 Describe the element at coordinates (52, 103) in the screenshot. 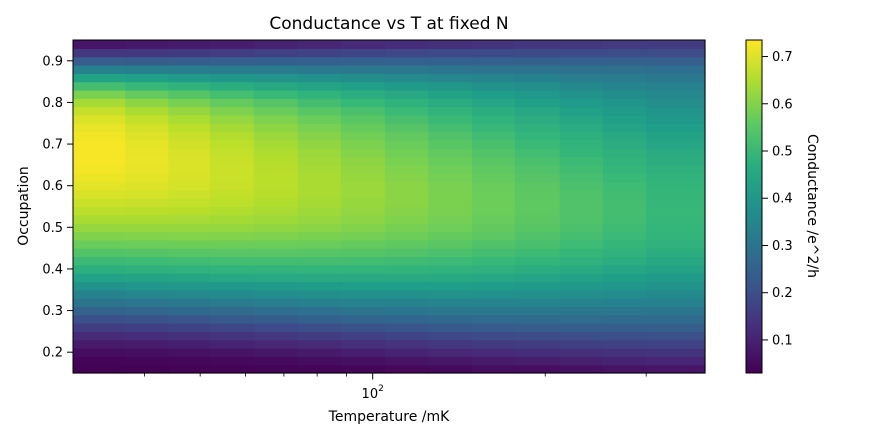

I see `y-tick-label: 0.8` at that location.